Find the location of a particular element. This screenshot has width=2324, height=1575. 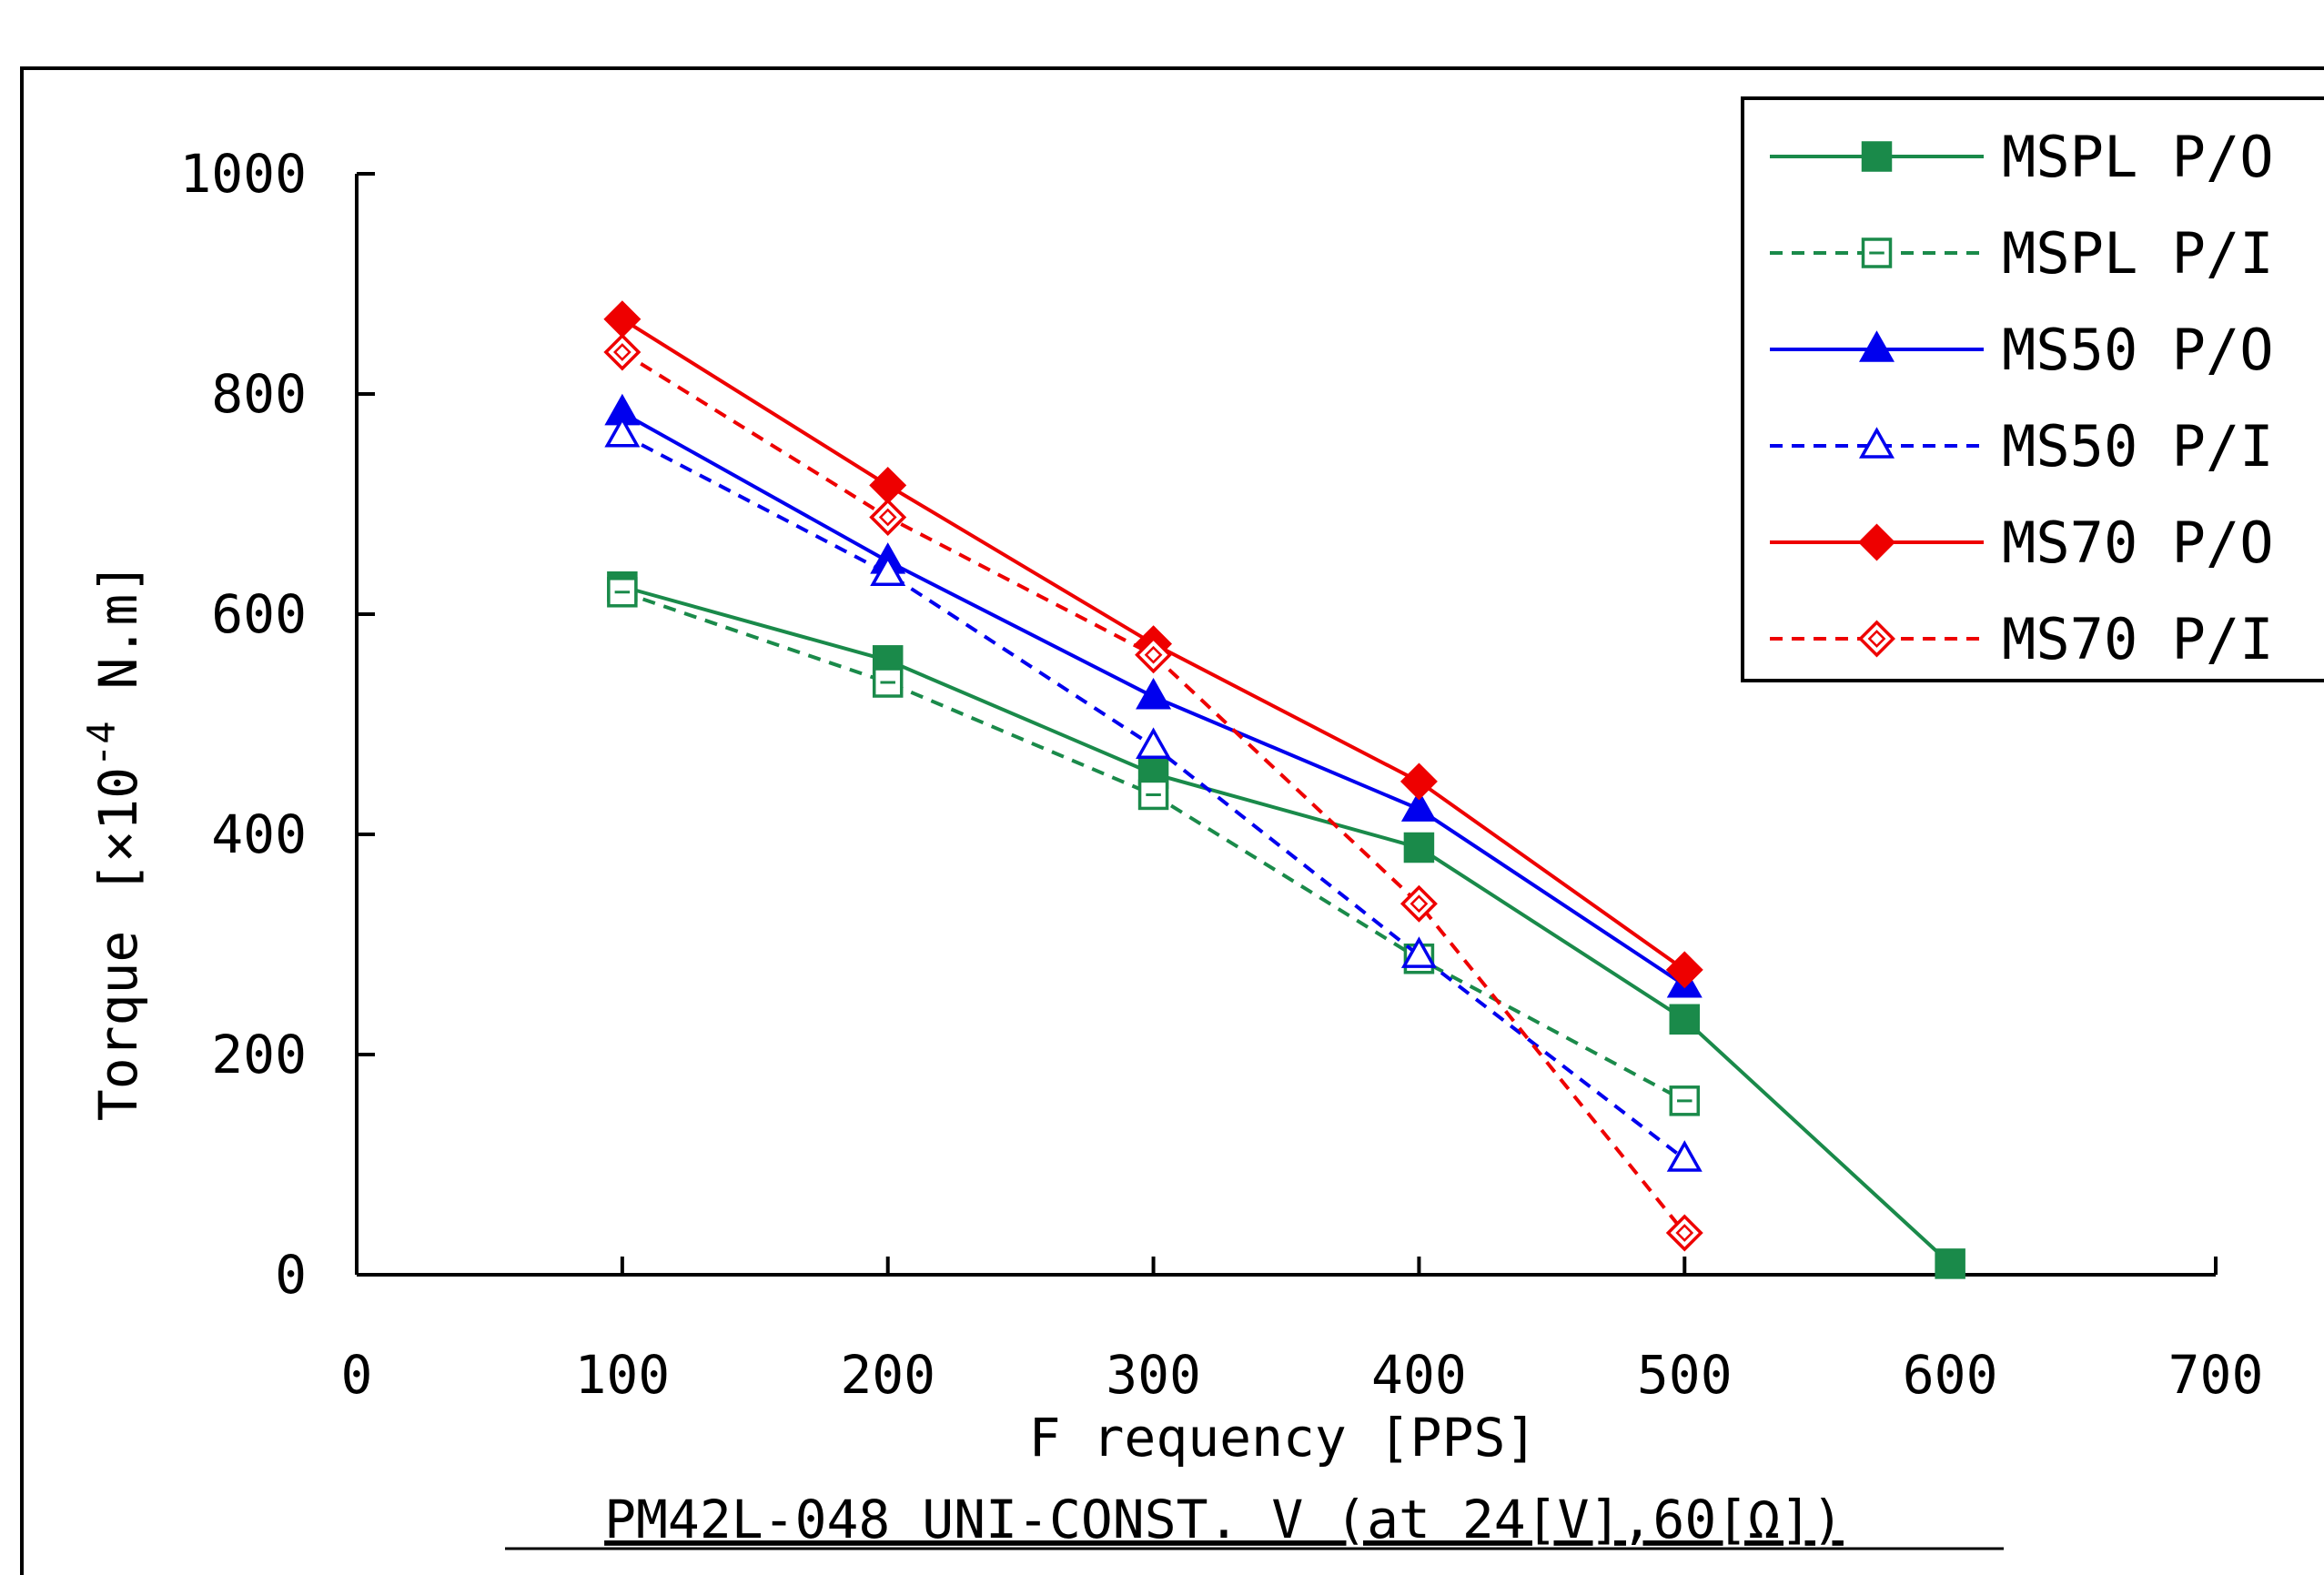

legend-entry: MSPL P/O is located at coordinates (2022, 157).